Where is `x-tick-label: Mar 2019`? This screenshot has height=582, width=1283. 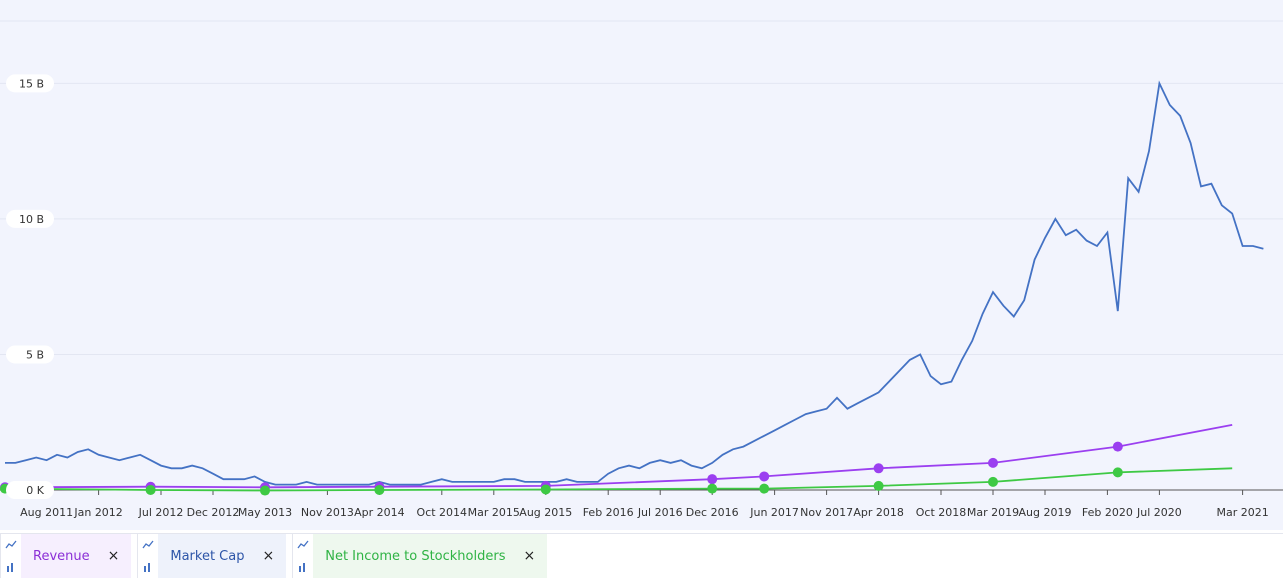
x-tick-label: Mar 2019 is located at coordinates (993, 512).